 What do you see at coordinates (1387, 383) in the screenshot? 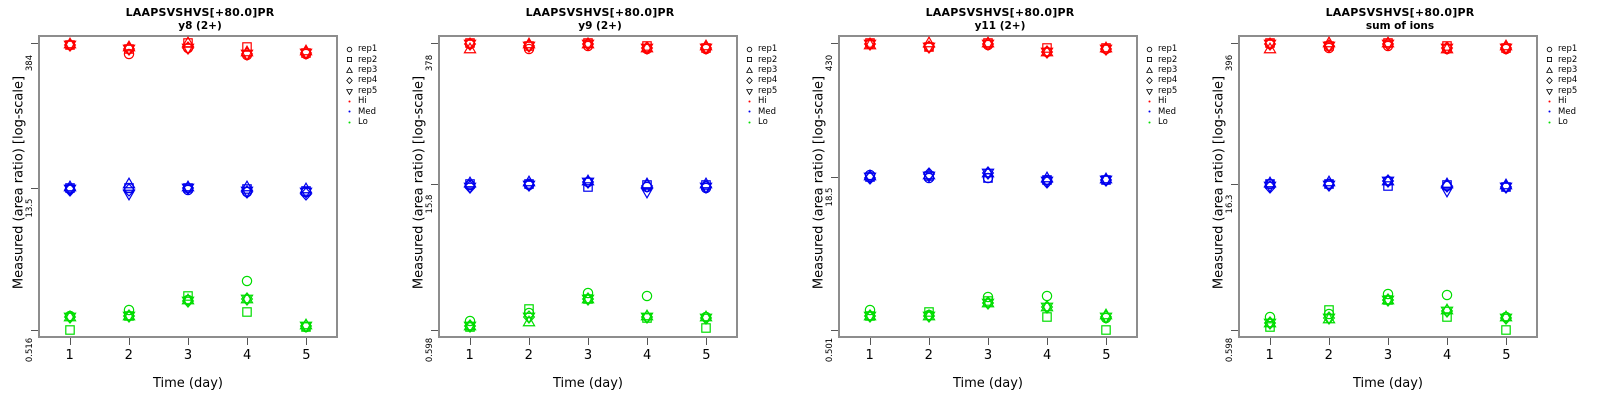
I see `x-axis-label: Time (day)` at bounding box center [1387, 383].